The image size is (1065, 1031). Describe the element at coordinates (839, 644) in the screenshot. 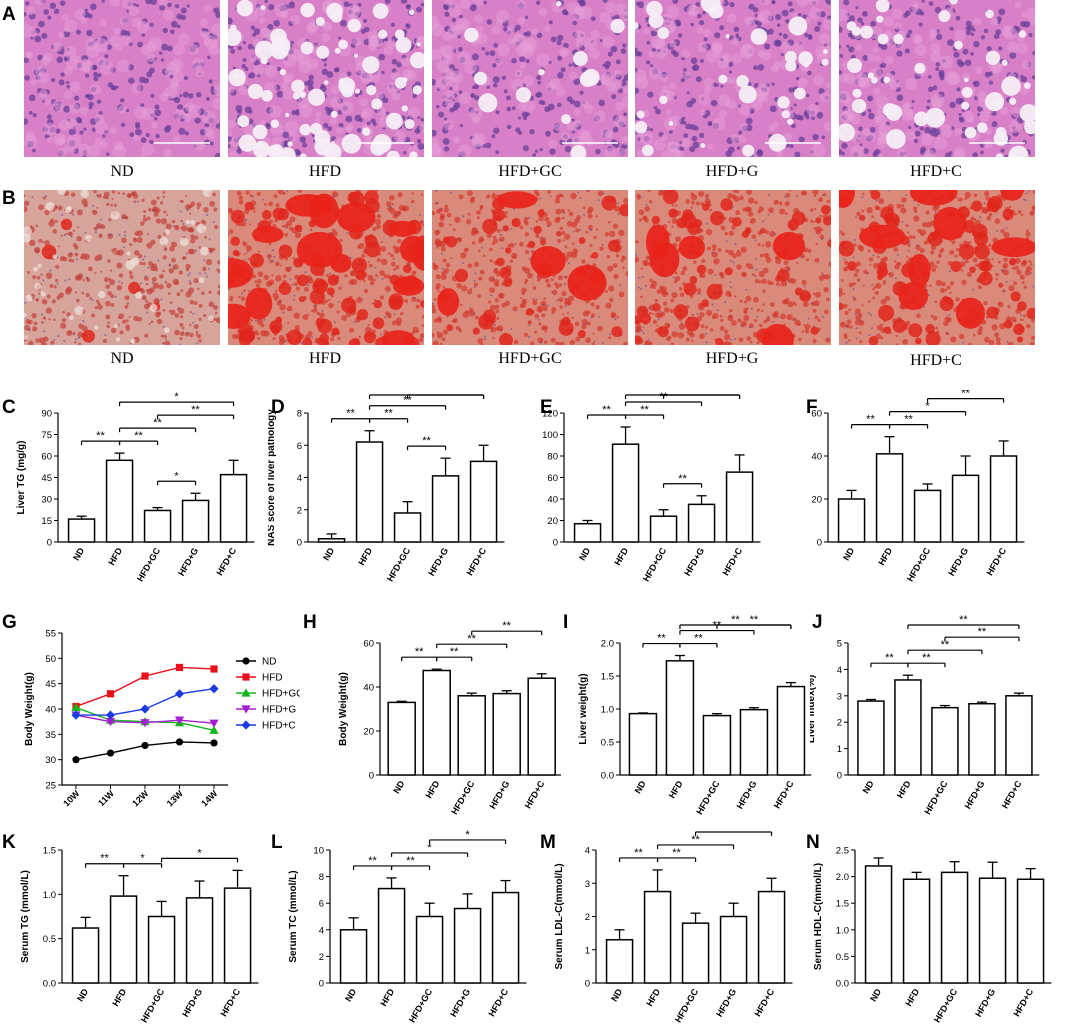

I see `y-tick-label: 5` at that location.